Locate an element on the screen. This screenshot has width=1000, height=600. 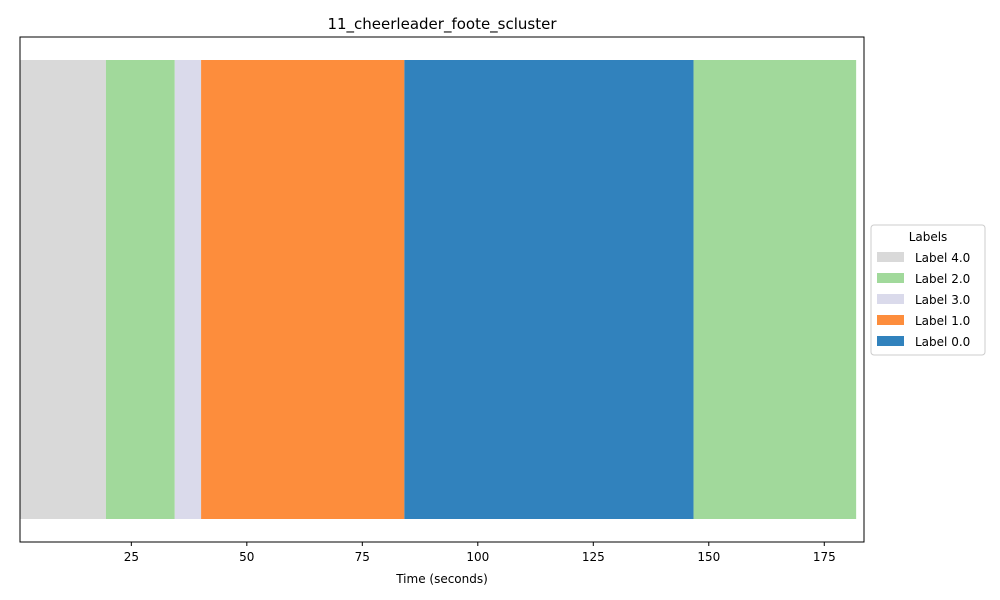
legend-title: Labels is located at coordinates (928, 237).